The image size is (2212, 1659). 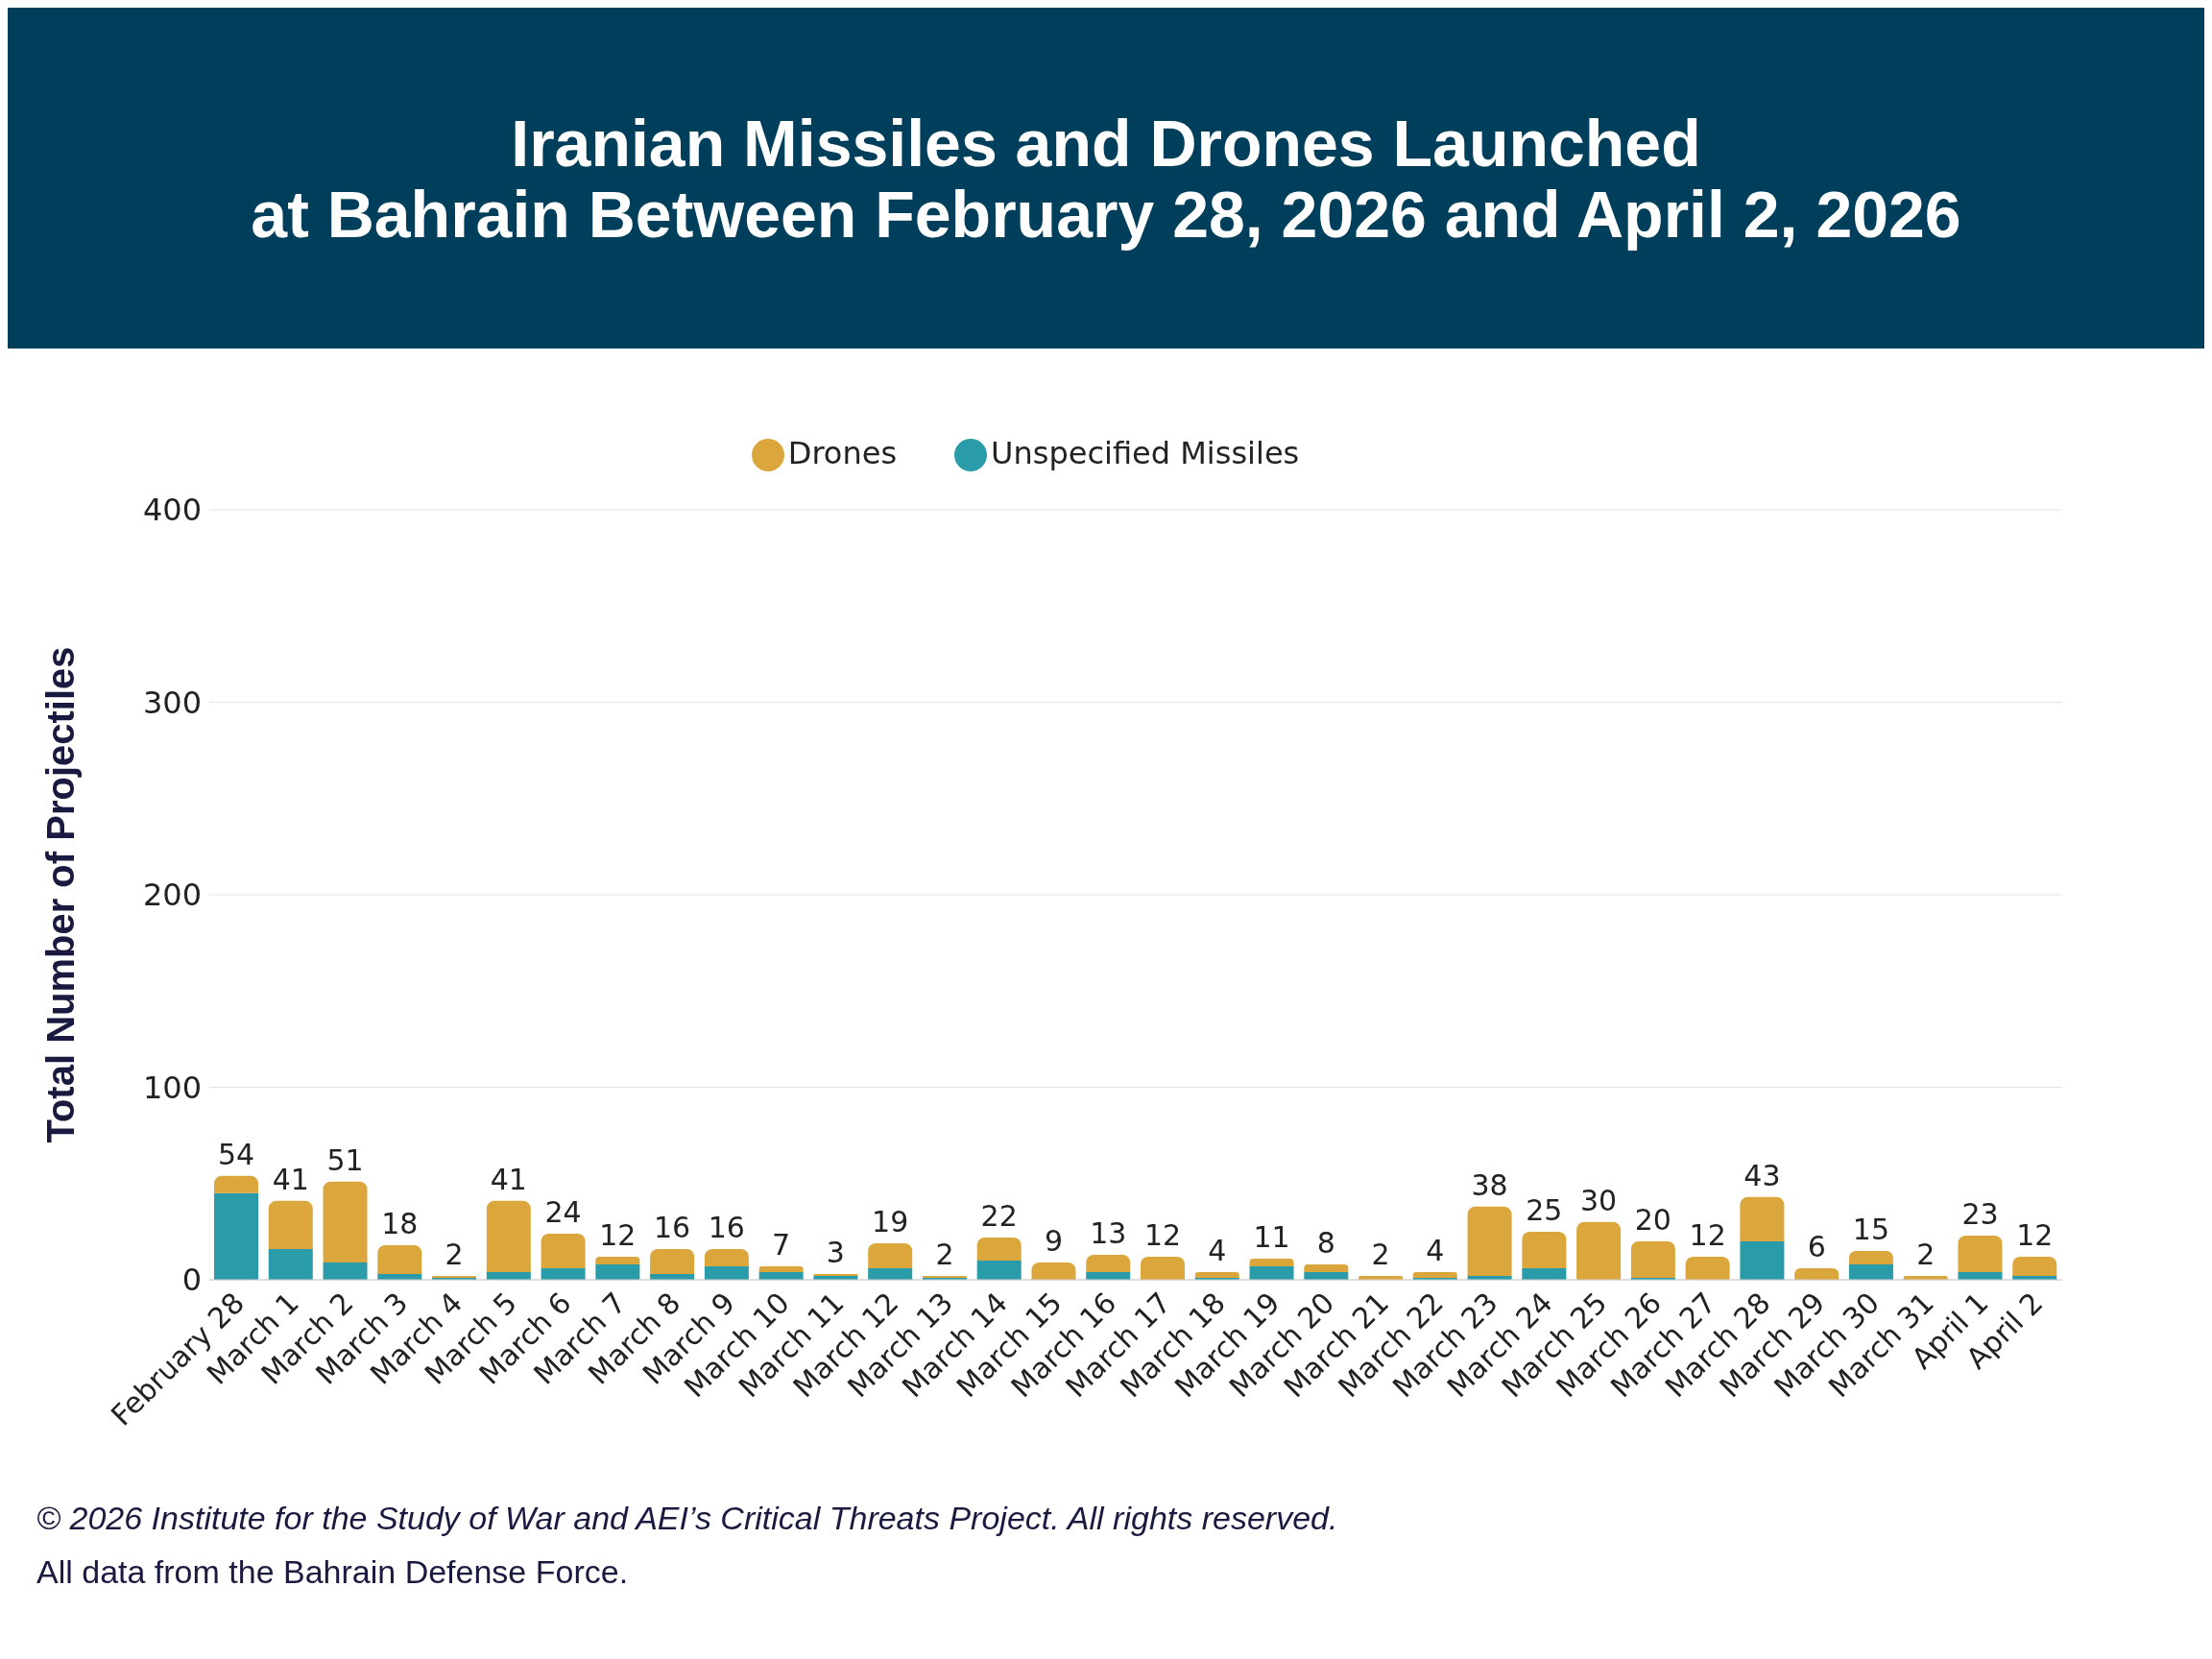 I want to click on total-label: 13, so click(x=1108, y=1232).